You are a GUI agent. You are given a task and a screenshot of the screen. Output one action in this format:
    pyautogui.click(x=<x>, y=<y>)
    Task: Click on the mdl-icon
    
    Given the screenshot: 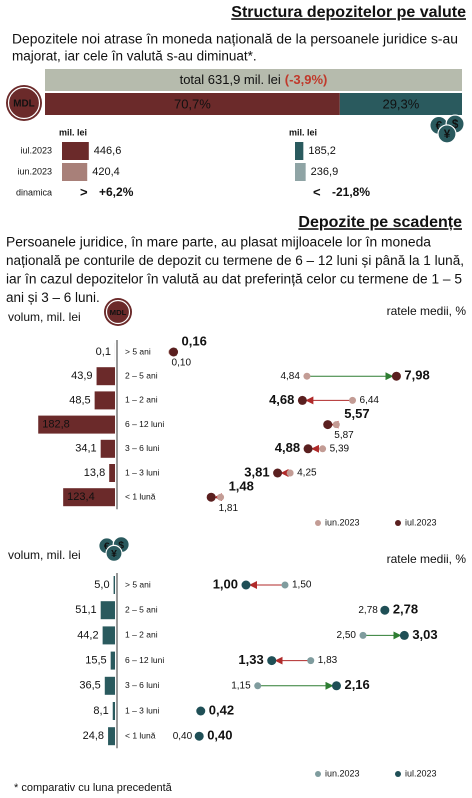 What is the action you would take?
    pyautogui.click(x=118, y=312)
    